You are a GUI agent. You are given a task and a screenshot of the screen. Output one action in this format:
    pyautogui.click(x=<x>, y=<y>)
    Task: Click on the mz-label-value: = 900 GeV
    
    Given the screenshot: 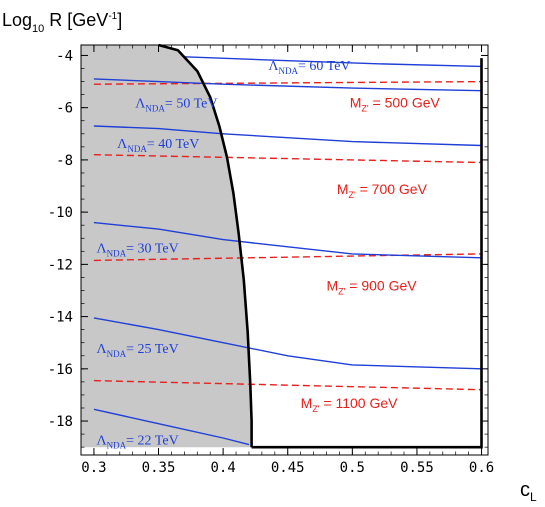 What is the action you would take?
    pyautogui.click(x=381, y=285)
    